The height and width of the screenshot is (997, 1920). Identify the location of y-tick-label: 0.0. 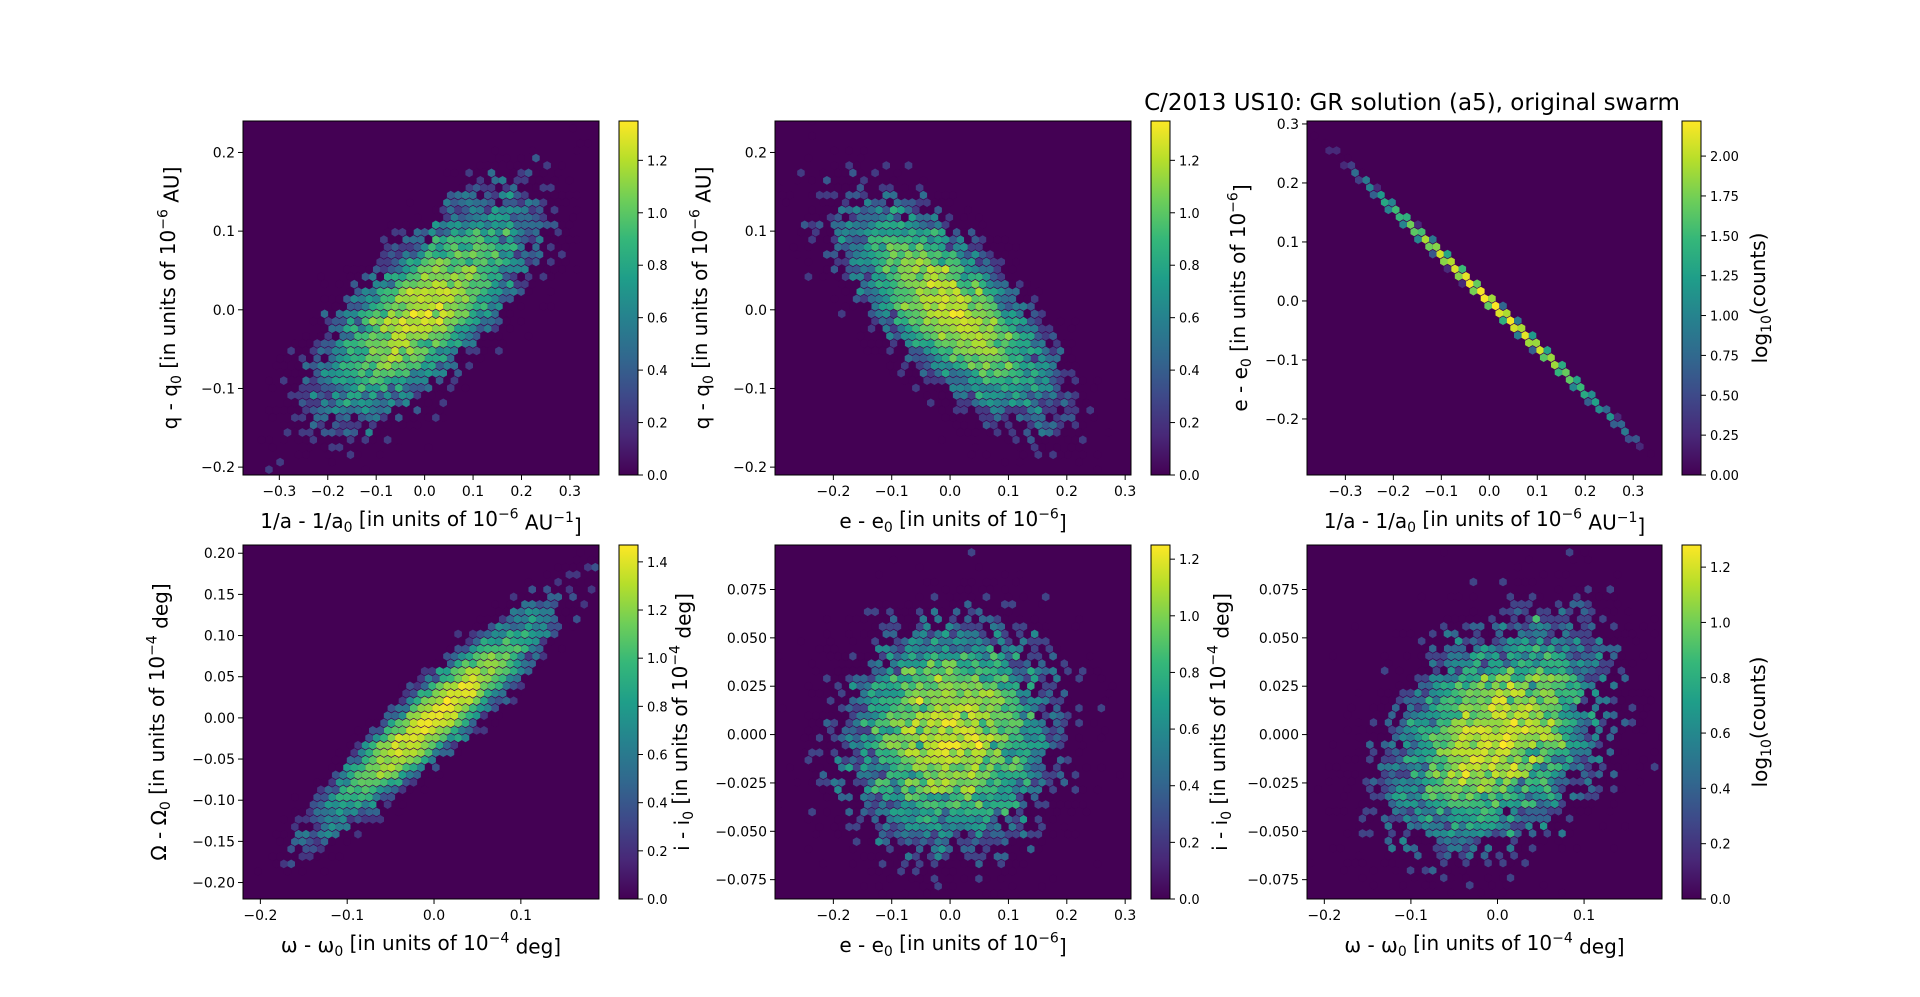
(224, 311).